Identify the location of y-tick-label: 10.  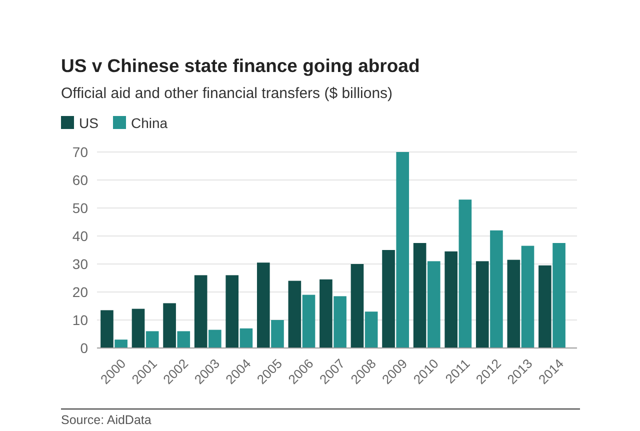
(80, 320).